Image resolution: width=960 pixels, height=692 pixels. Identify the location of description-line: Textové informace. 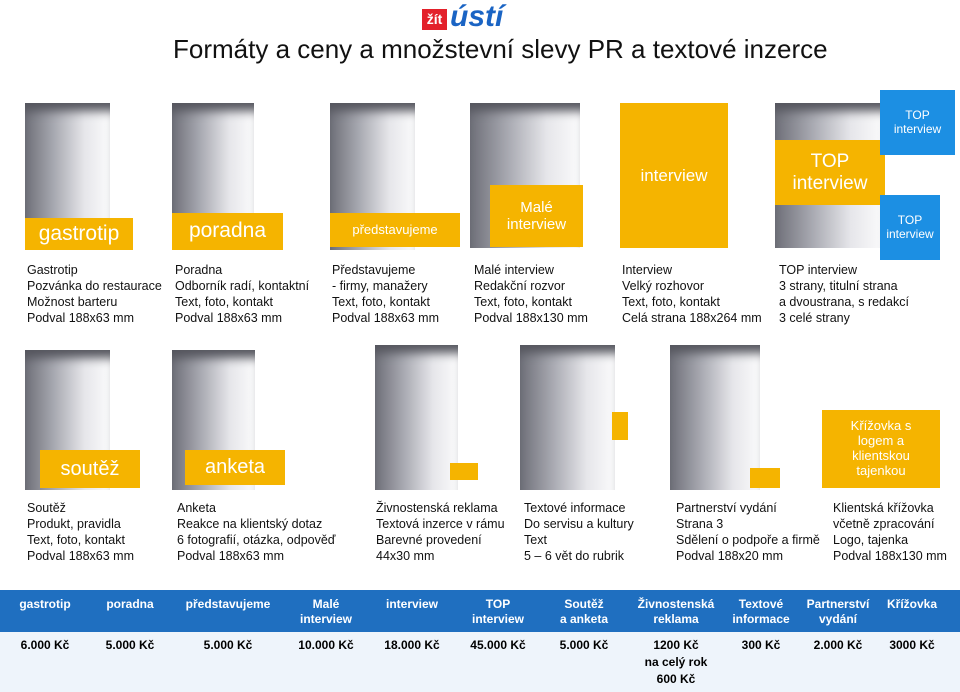
(575, 508).